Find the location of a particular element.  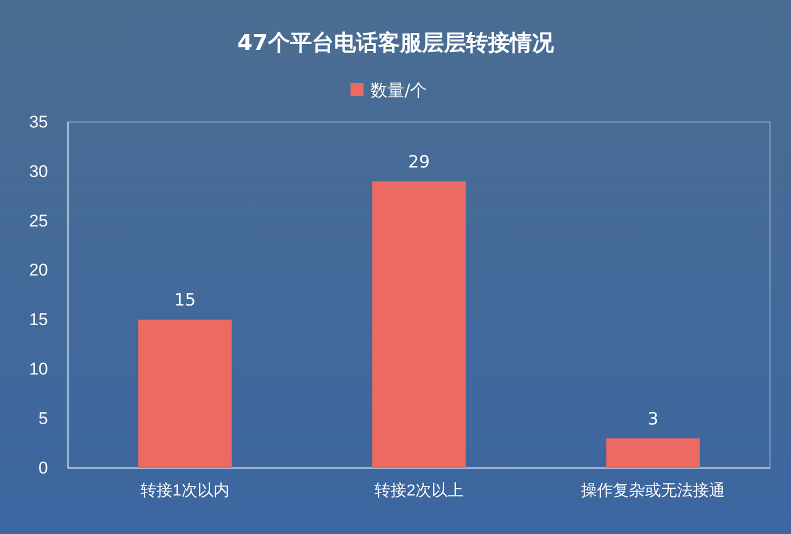

y-tick-label: 0 is located at coordinates (43, 468).